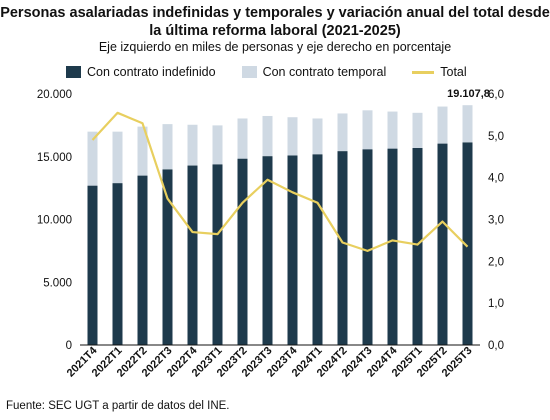 The image size is (550, 420). I want to click on y-right-tick-label: 5,0, so click(496, 137).